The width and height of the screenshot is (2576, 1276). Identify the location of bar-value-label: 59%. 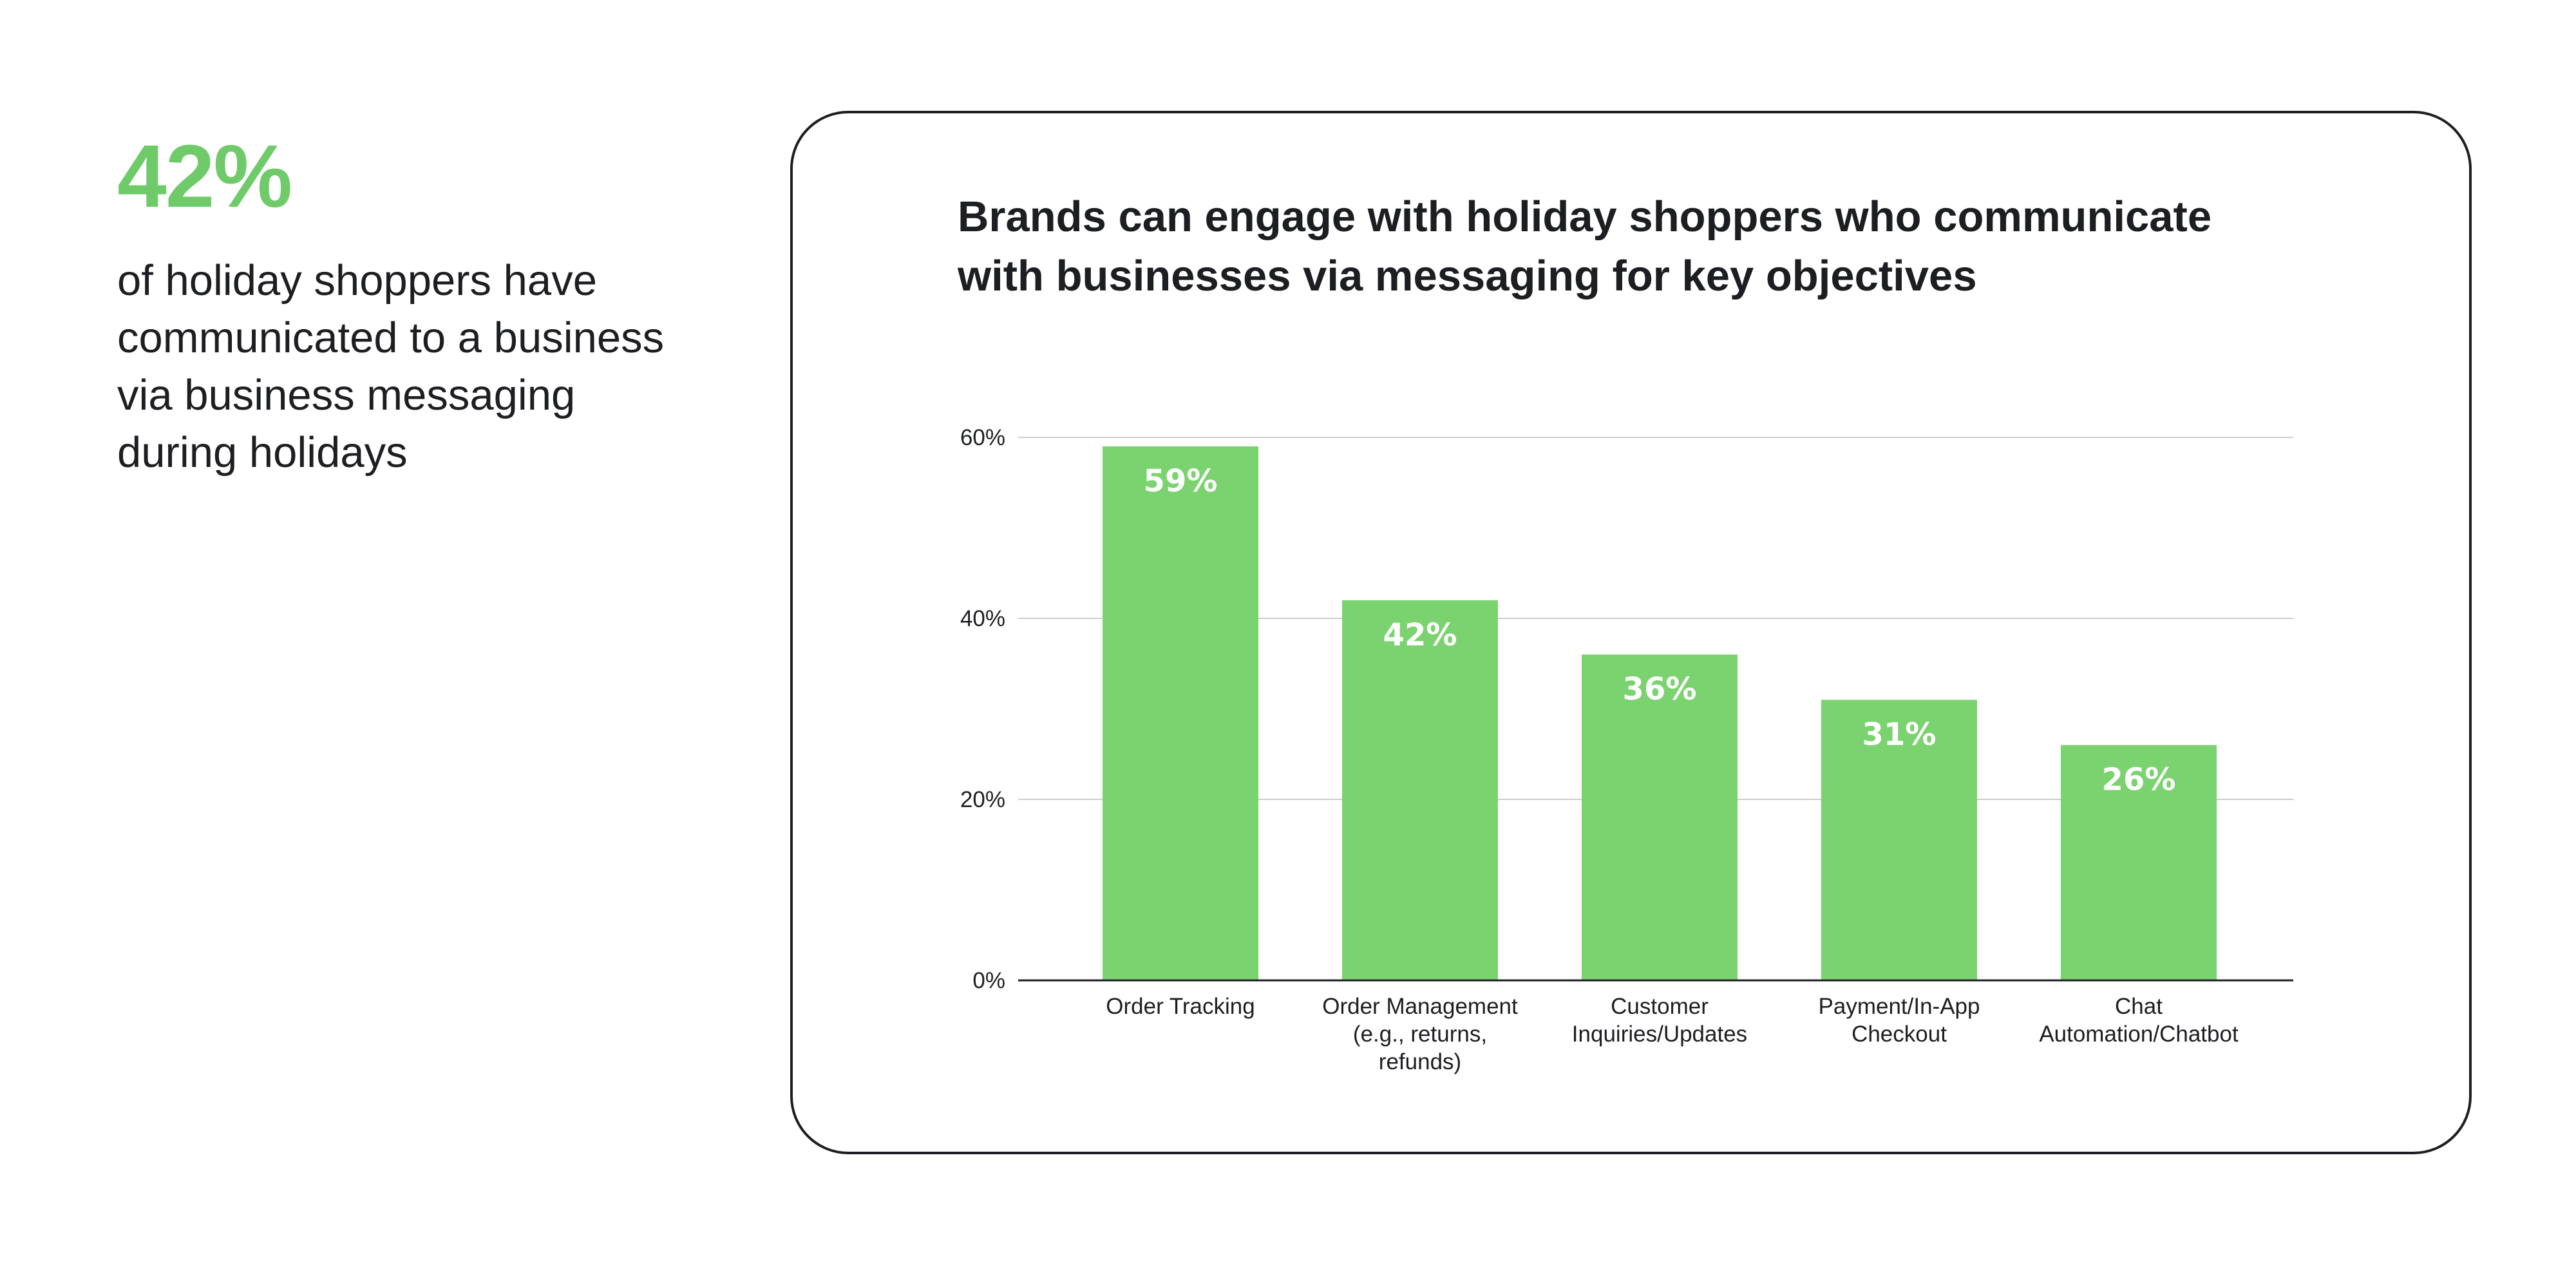
(1181, 481).